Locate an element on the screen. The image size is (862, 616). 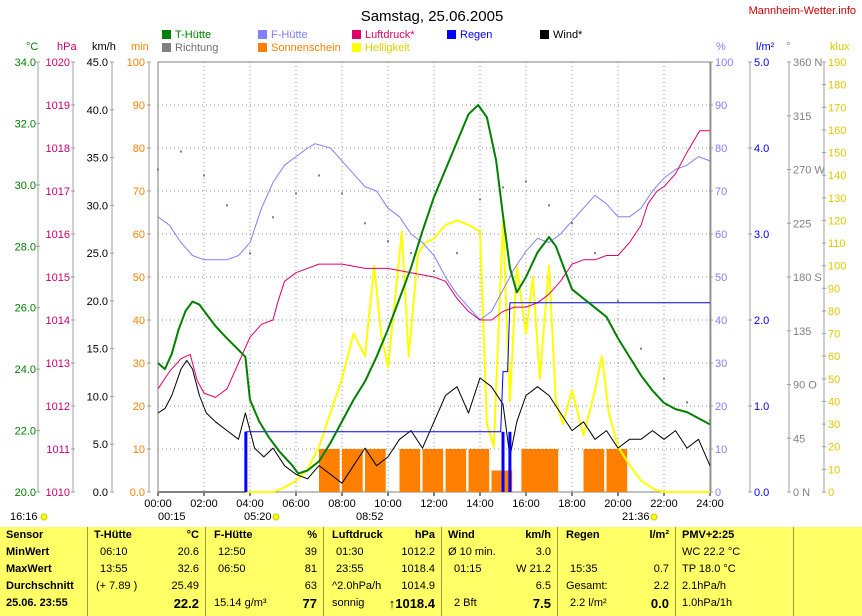
time-tick-label: 24:00 is located at coordinates (710, 504).